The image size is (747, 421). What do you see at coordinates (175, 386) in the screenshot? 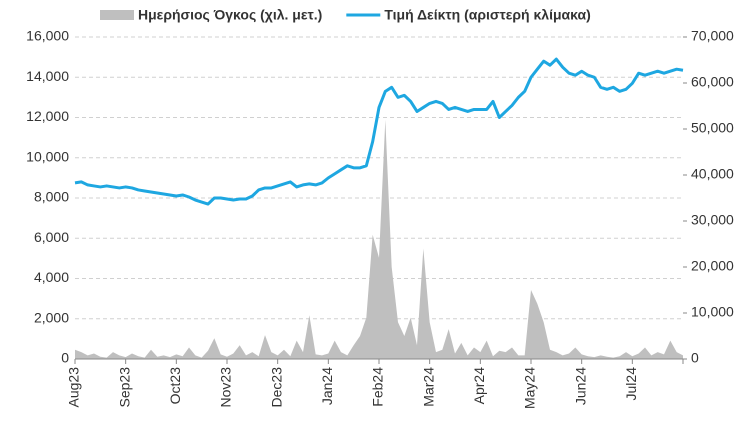
I see `x-tick-label: Oct23` at bounding box center [175, 386].